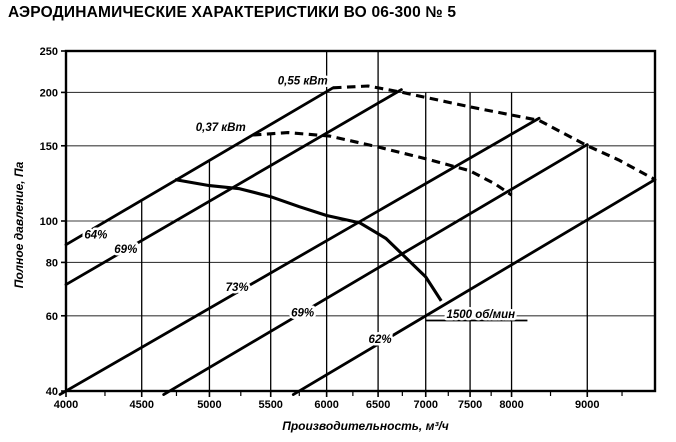 The height and width of the screenshot is (442, 676). I want to click on x-tick-label: 4000, so click(66, 405).